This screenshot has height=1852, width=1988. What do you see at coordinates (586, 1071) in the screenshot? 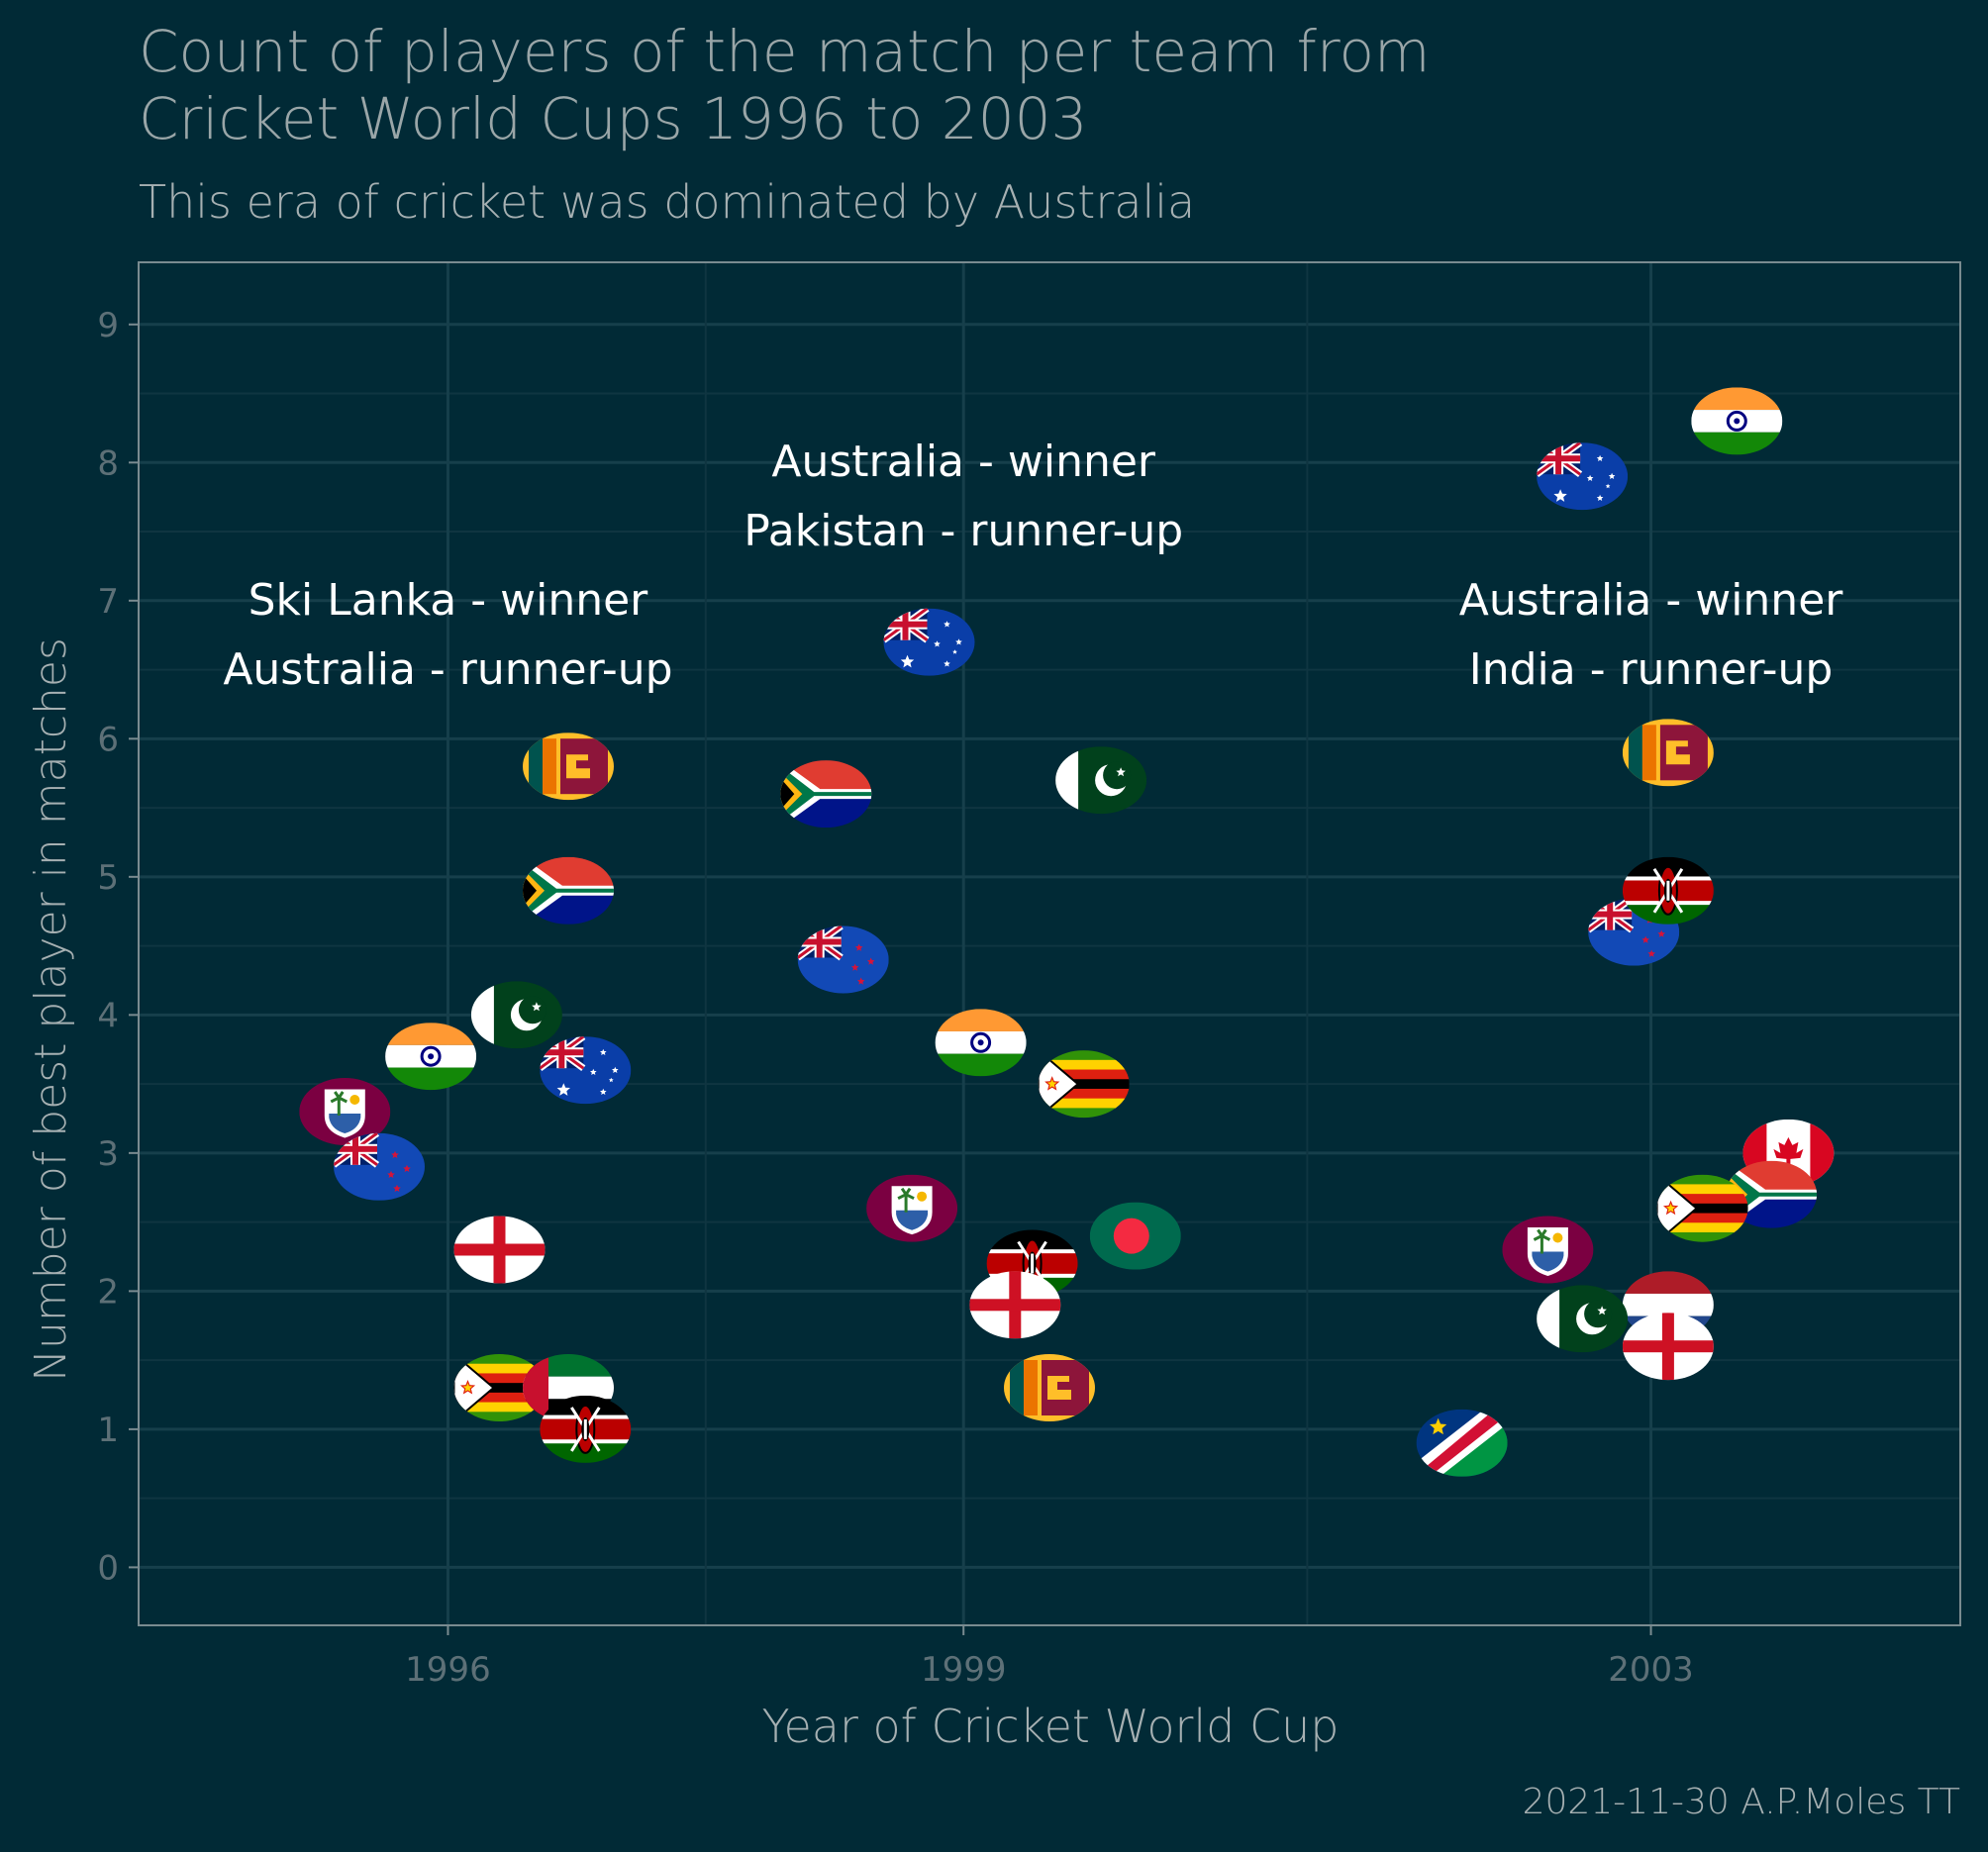
I see `flag-marker-australia-1996: Australia 1996: 3.6` at bounding box center [586, 1071].